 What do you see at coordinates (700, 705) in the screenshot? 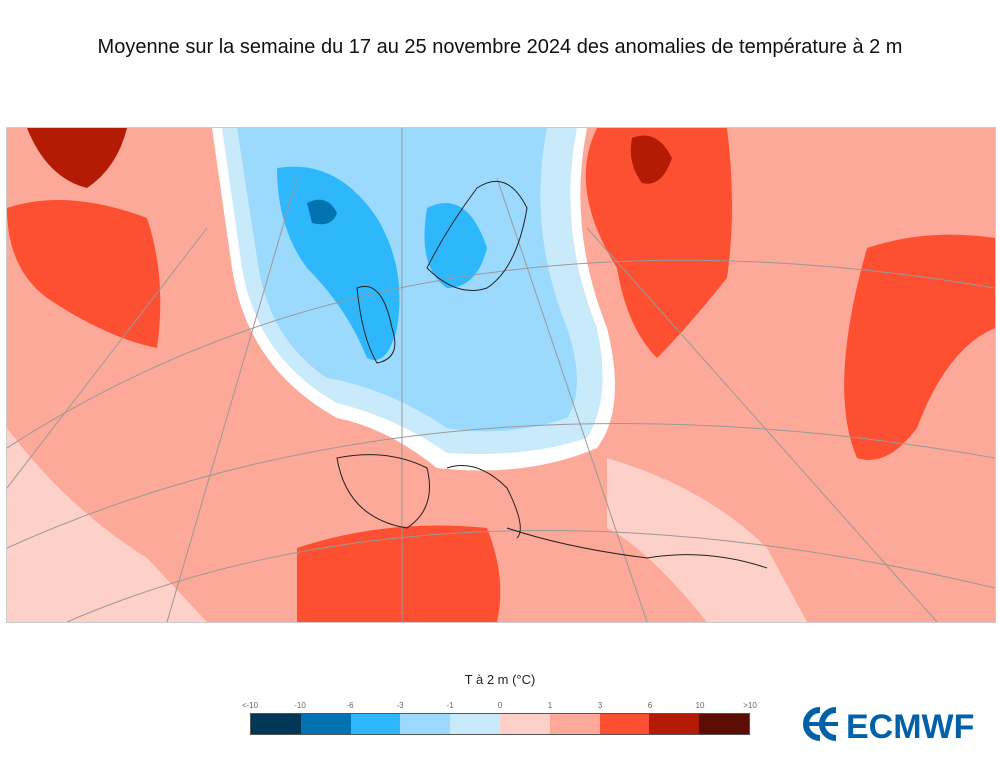
I see `legend-tick: 10` at bounding box center [700, 705].